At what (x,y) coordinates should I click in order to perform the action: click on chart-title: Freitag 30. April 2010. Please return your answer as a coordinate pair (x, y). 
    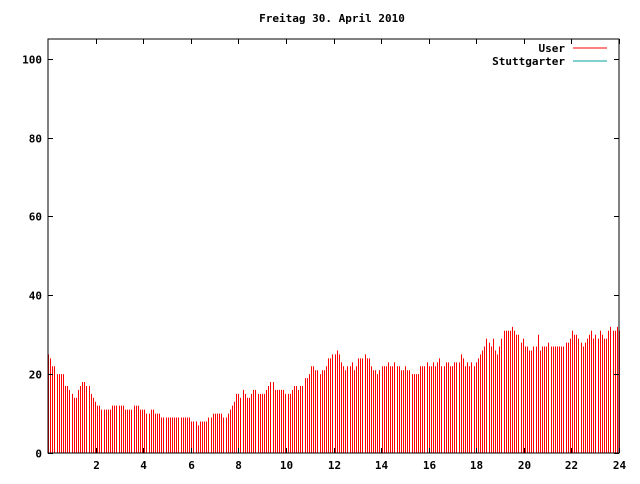
    Looking at the image, I should click on (332, 18).